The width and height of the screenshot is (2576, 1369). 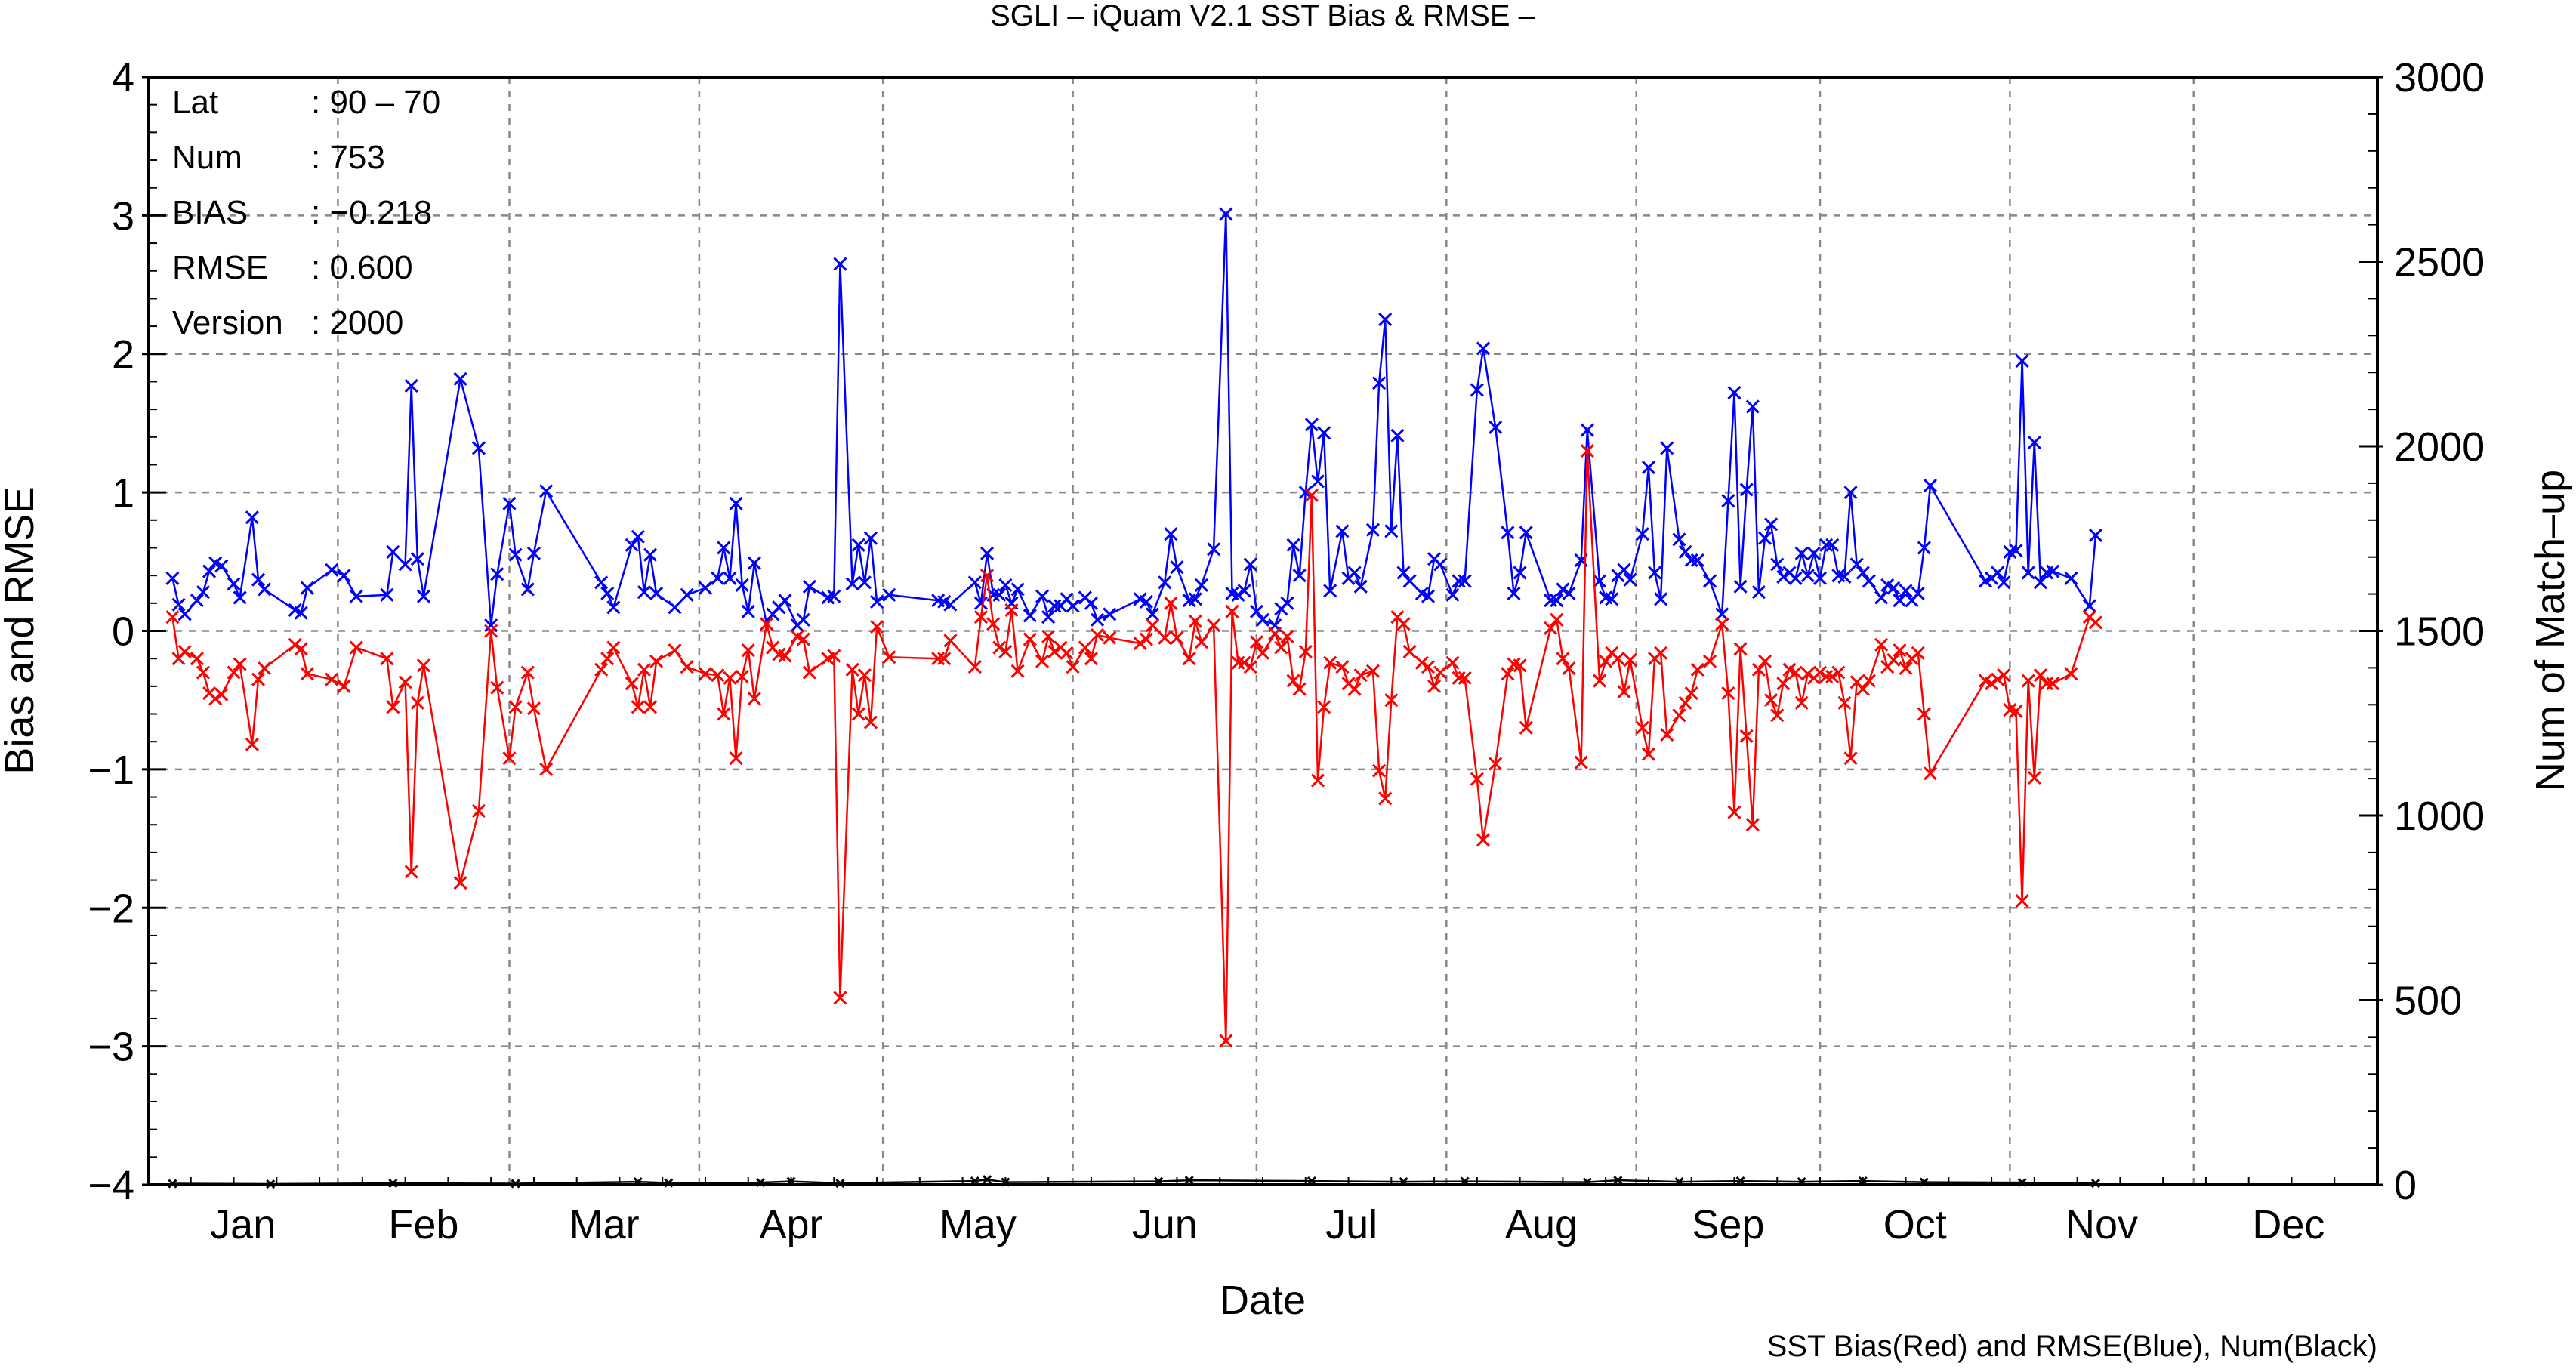 What do you see at coordinates (2428, 1001) in the screenshot?
I see `y2-tick-label: 500` at bounding box center [2428, 1001].